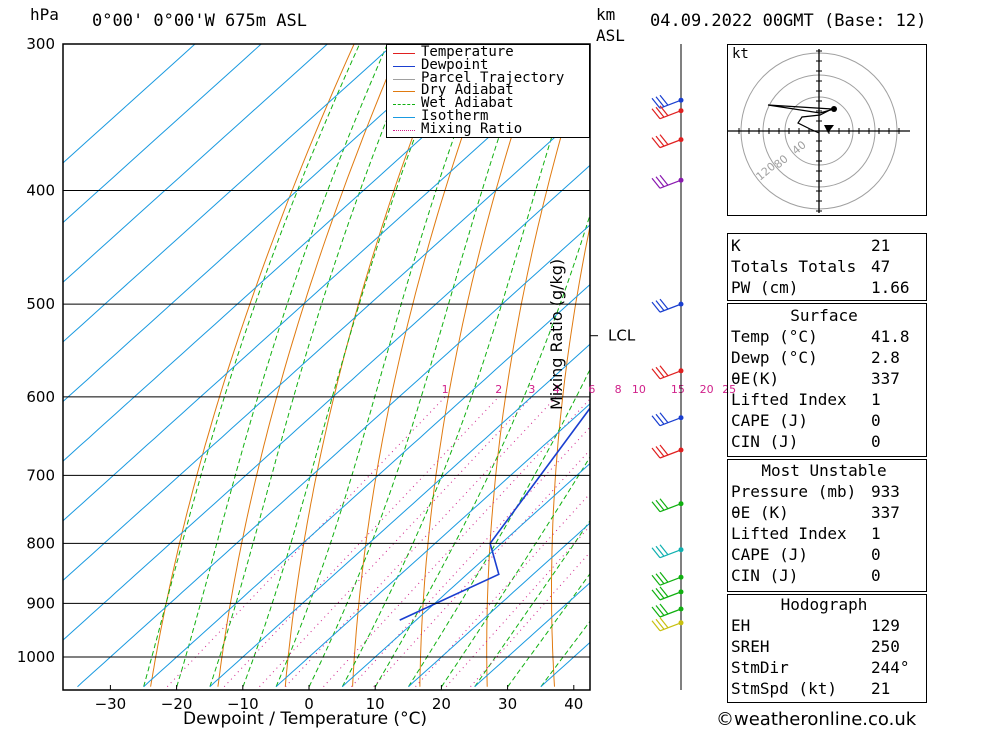 The width and height of the screenshot is (1000, 733). Describe the element at coordinates (824, 688) in the screenshot. I see `table-row: StmSpd (kt) 21` at that location.